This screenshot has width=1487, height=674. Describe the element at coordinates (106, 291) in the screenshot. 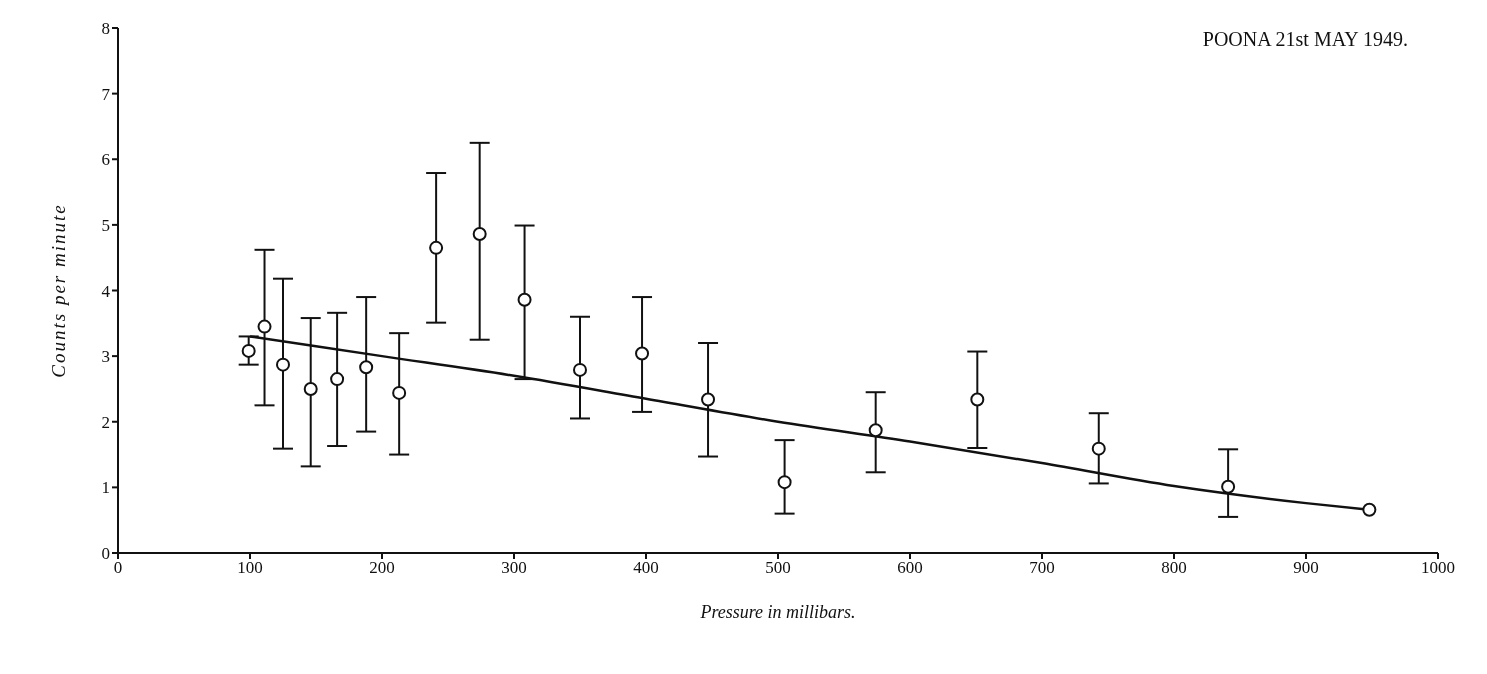

I see `y-tick-label: 4` at that location.